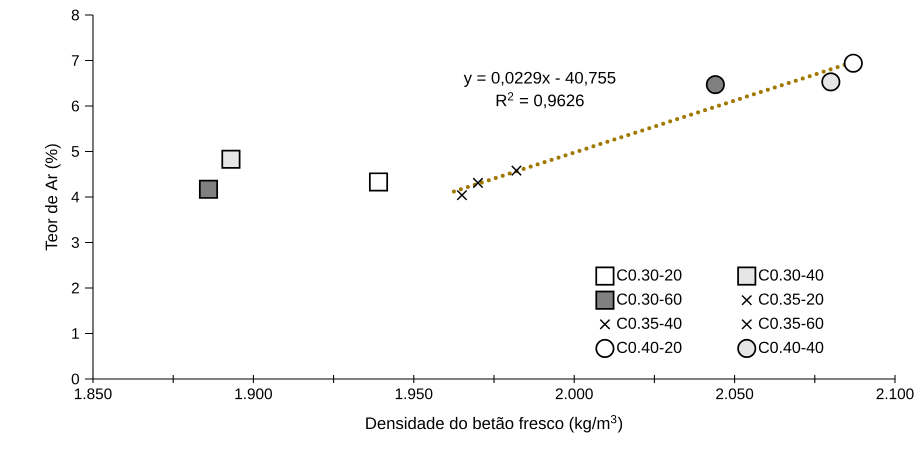 The height and width of the screenshot is (465, 922). Describe the element at coordinates (414, 394) in the screenshot. I see `x-tick-label: 1.950` at that location.